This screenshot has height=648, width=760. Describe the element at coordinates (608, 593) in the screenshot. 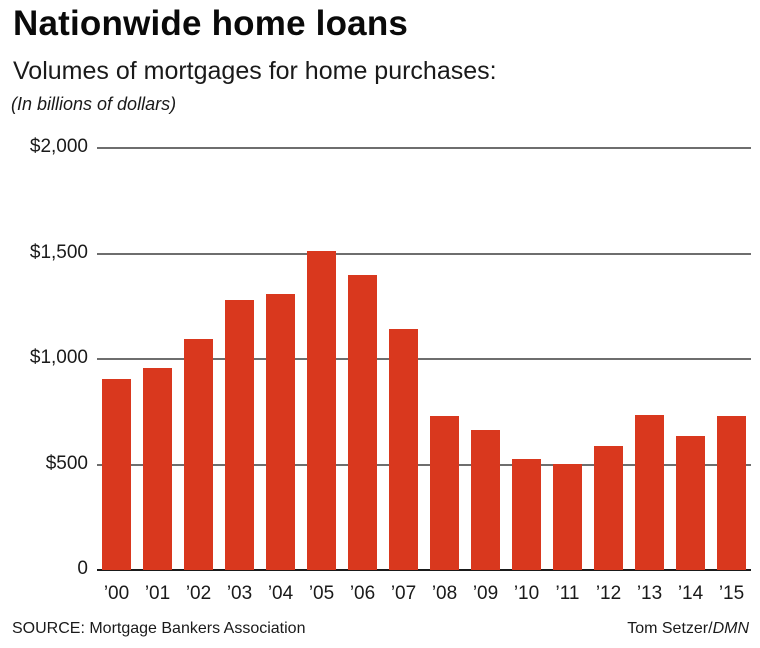

I see `x-tick-label: ’12` at that location.